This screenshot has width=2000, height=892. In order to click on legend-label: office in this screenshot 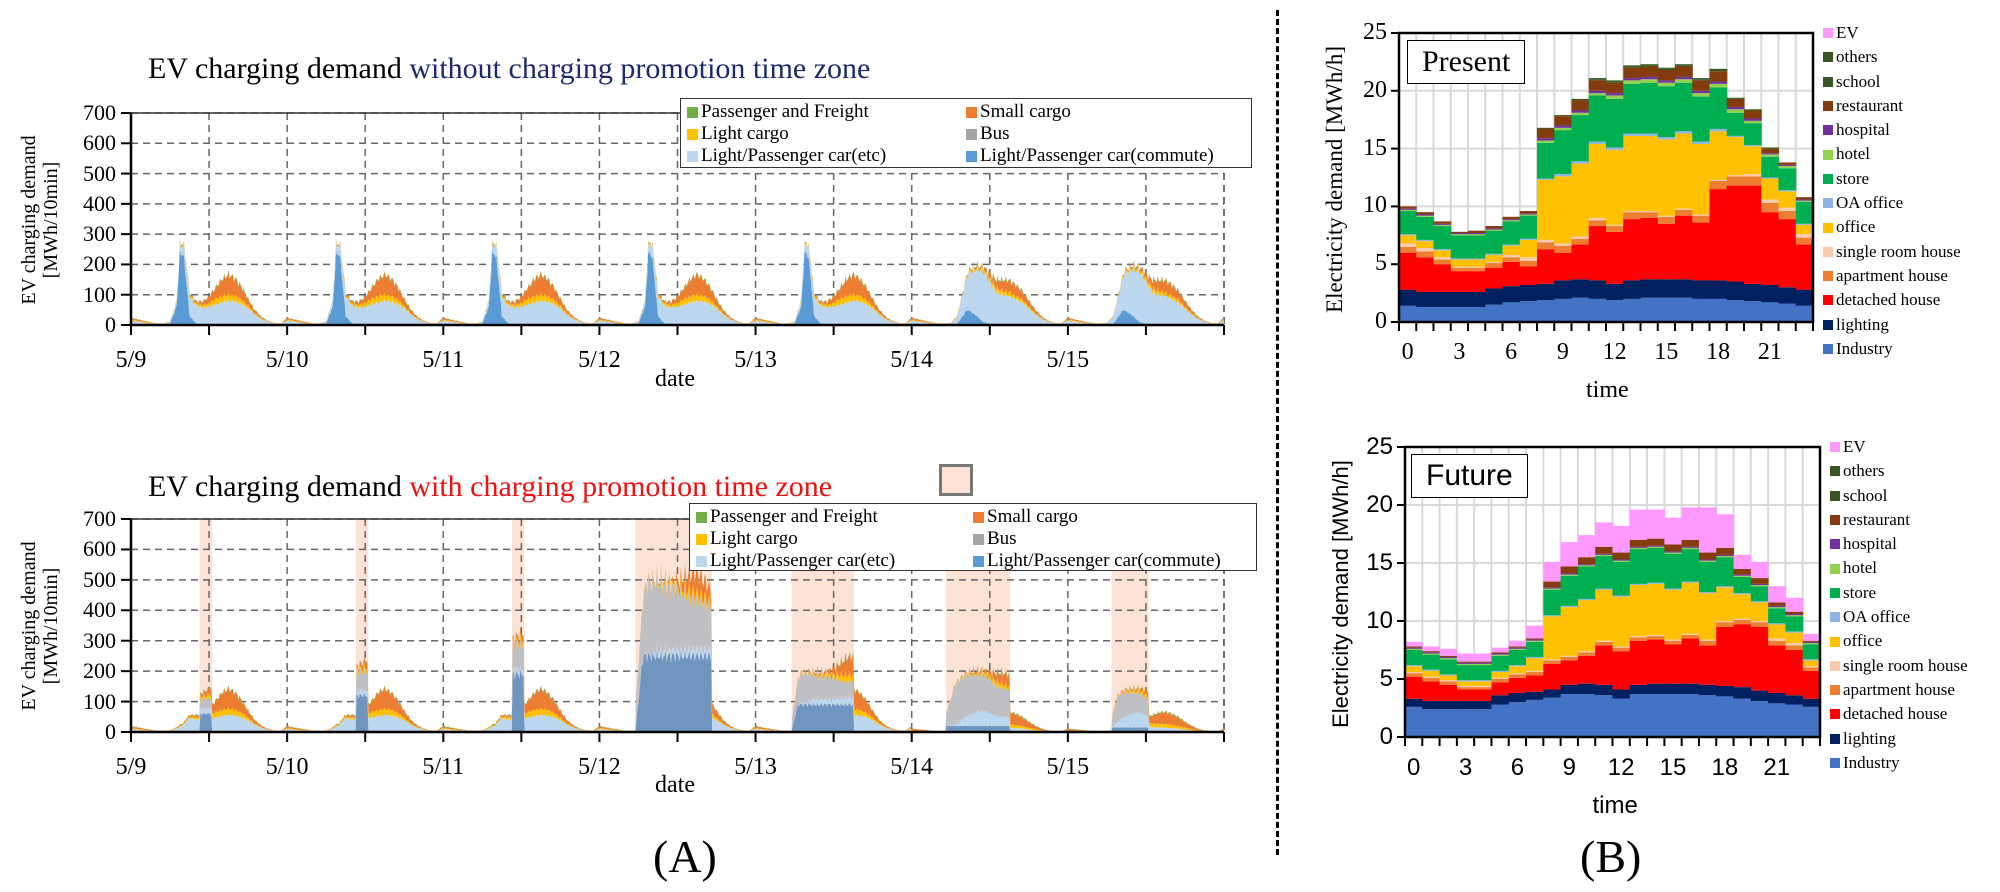, I will do `click(1863, 641)`.